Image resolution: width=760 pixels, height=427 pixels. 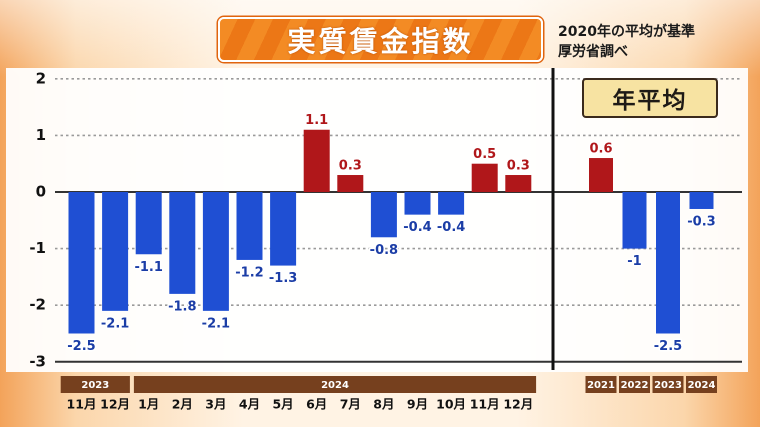 I want to click on y-tick-label: -1, so click(x=37, y=248).